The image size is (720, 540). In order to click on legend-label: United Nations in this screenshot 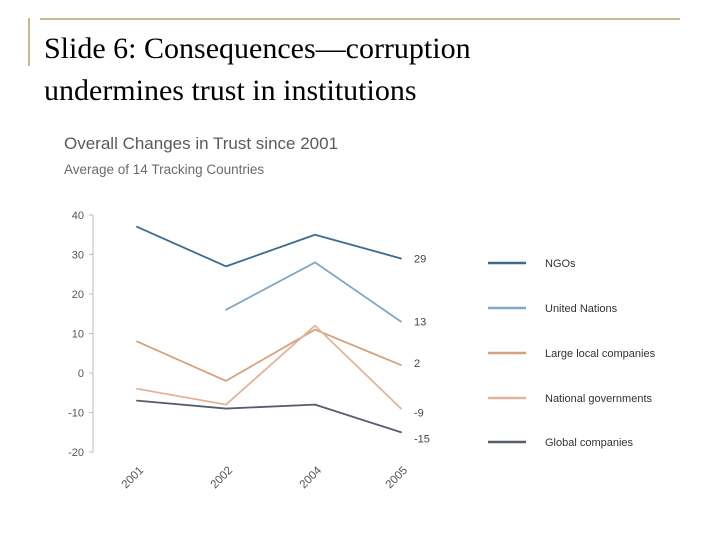, I will do `click(581, 309)`.